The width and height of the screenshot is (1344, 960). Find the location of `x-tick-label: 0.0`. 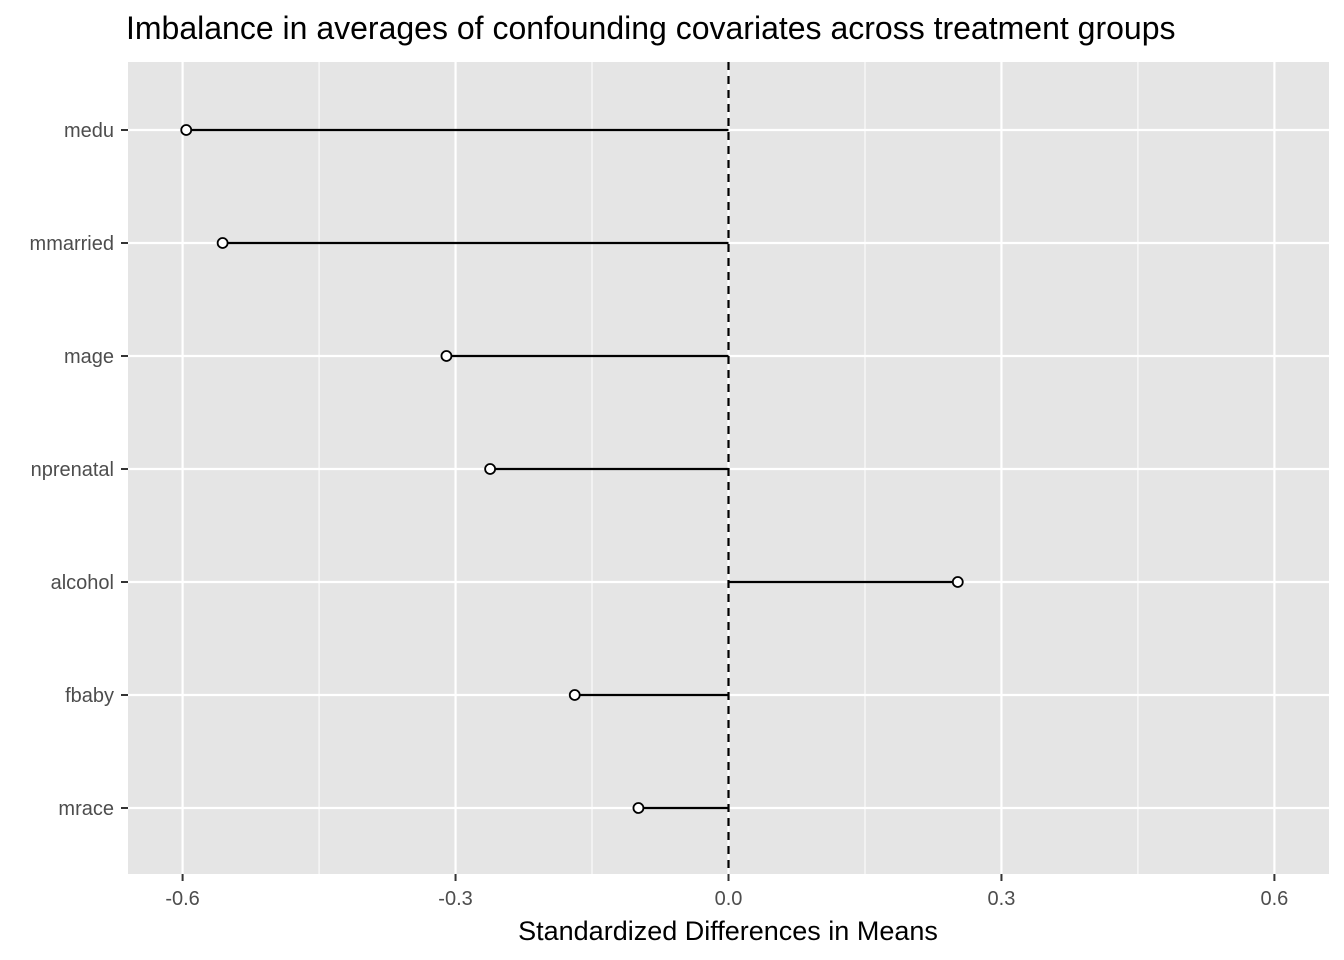

x-tick-label: 0.0 is located at coordinates (729, 899).